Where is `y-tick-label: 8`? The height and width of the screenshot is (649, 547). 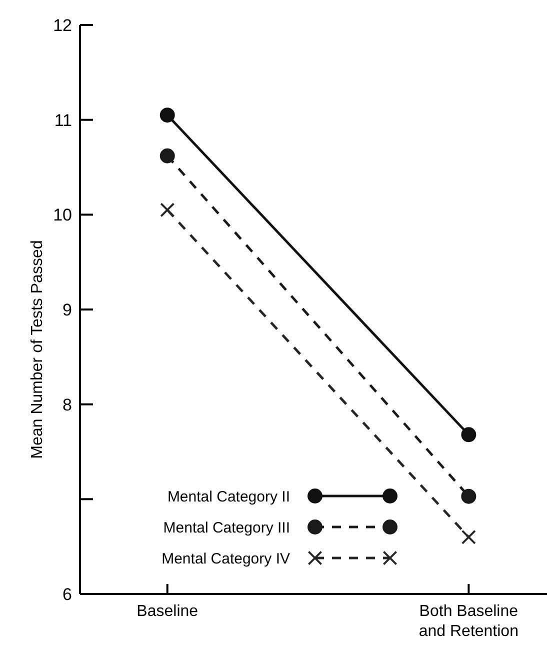
y-tick-label: 8 is located at coordinates (67, 404).